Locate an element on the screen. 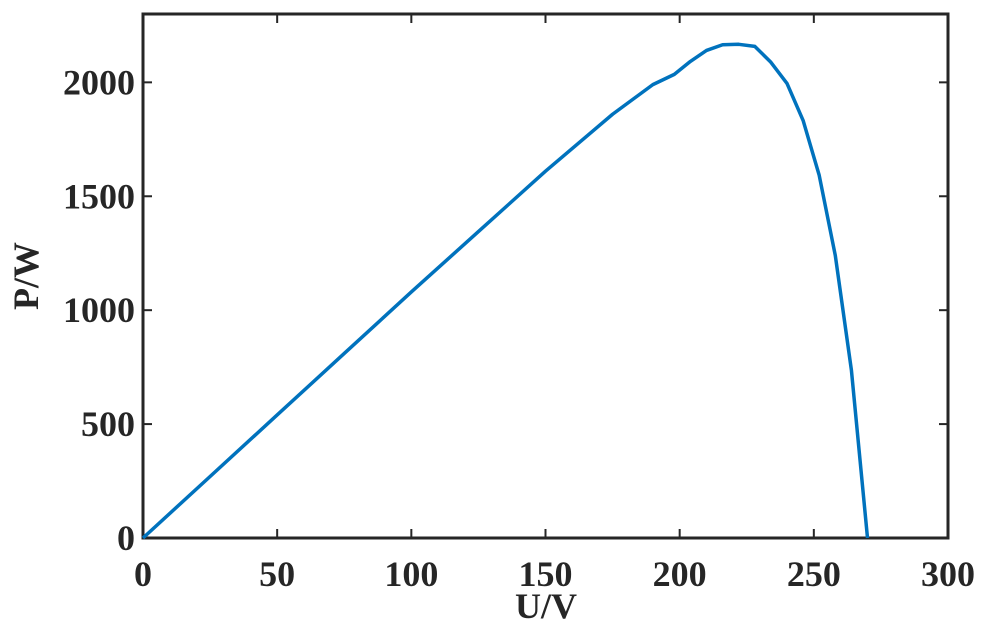 Image resolution: width=983 pixels, height=641 pixels. x-axis-label: U/V is located at coordinates (546, 606).